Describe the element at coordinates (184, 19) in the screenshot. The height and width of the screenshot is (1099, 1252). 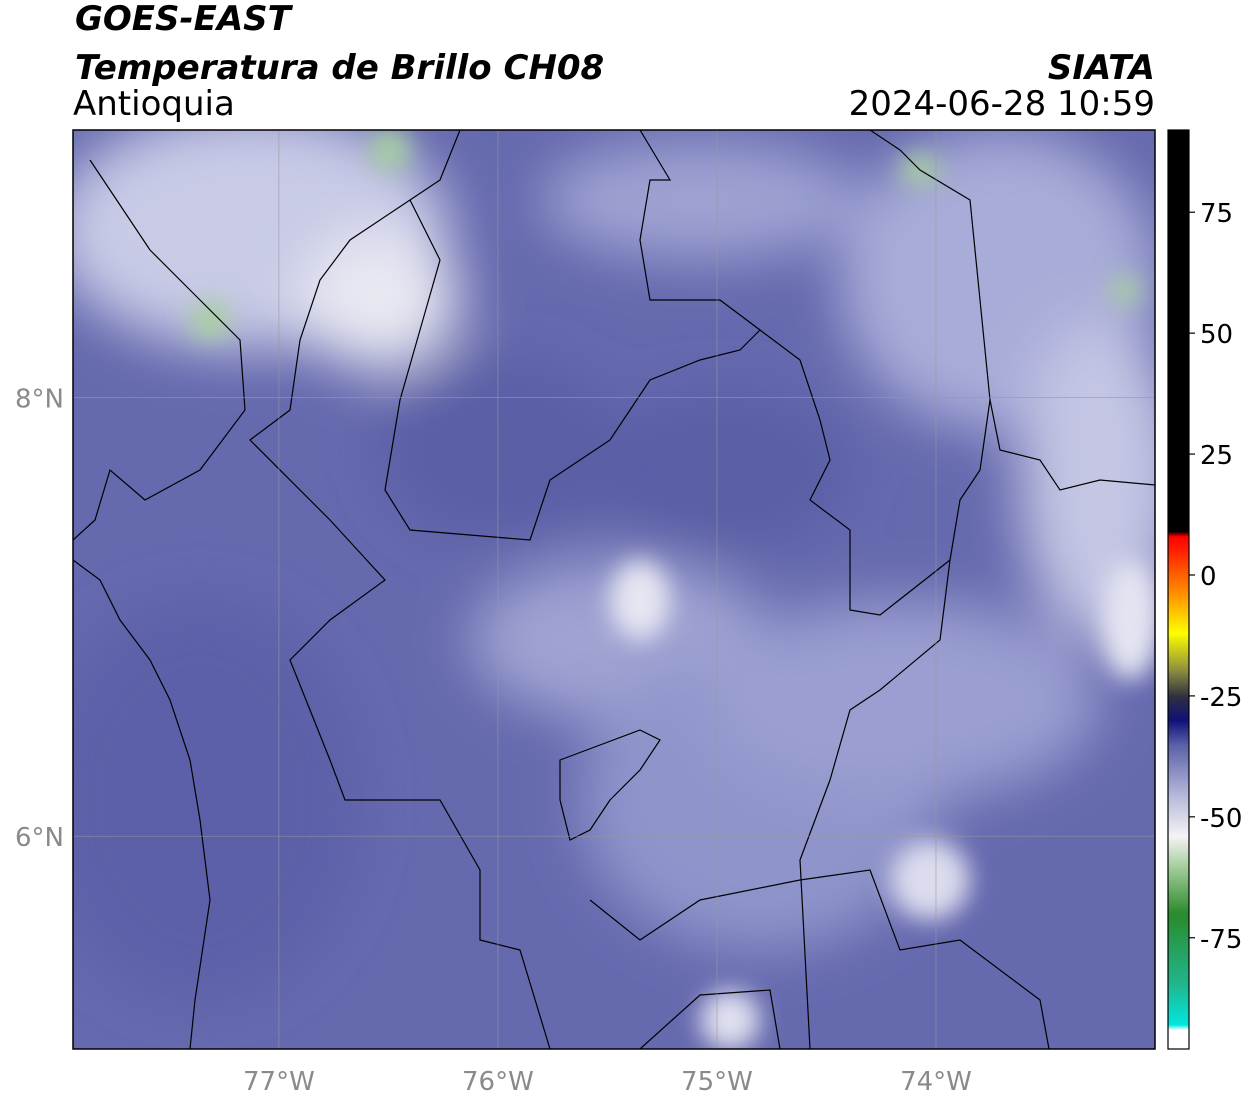
I see `title: GOES-EAST` at that location.